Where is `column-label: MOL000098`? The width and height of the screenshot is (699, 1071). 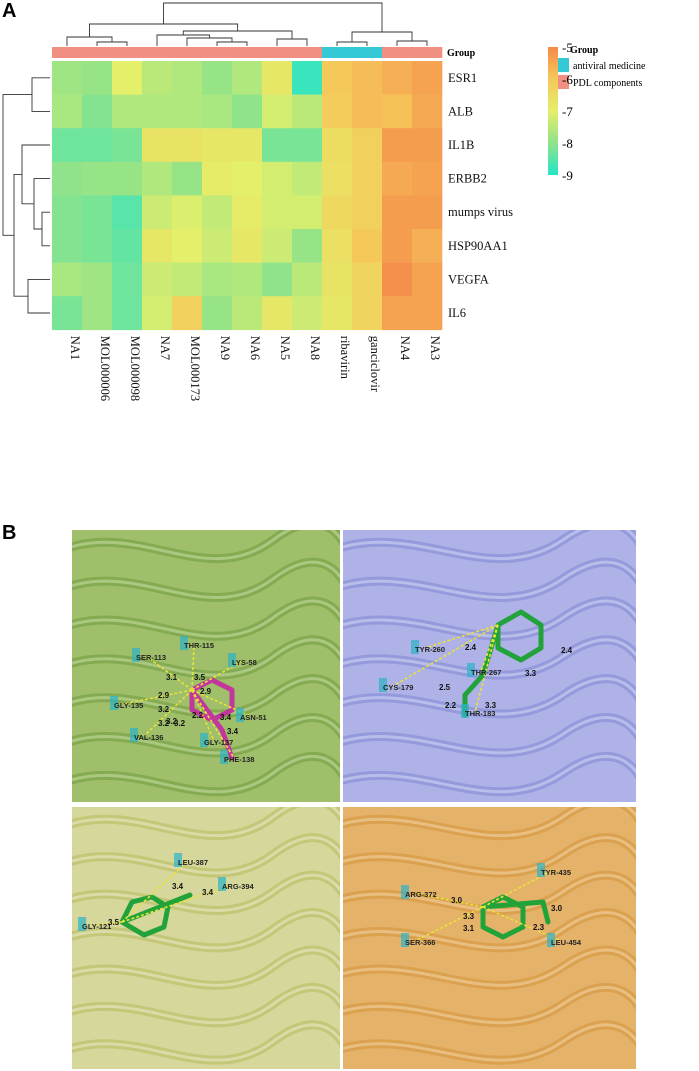 column-label: MOL000098 is located at coordinates (135, 368).